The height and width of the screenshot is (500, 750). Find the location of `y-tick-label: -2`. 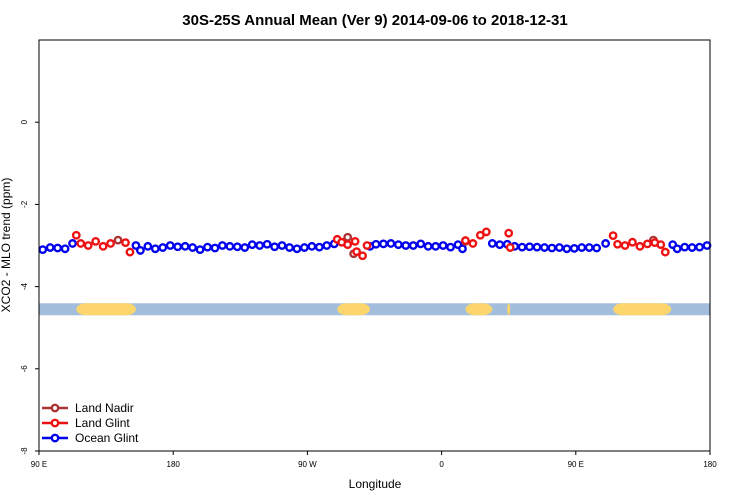

y-tick-label: -2 is located at coordinates (24, 204).